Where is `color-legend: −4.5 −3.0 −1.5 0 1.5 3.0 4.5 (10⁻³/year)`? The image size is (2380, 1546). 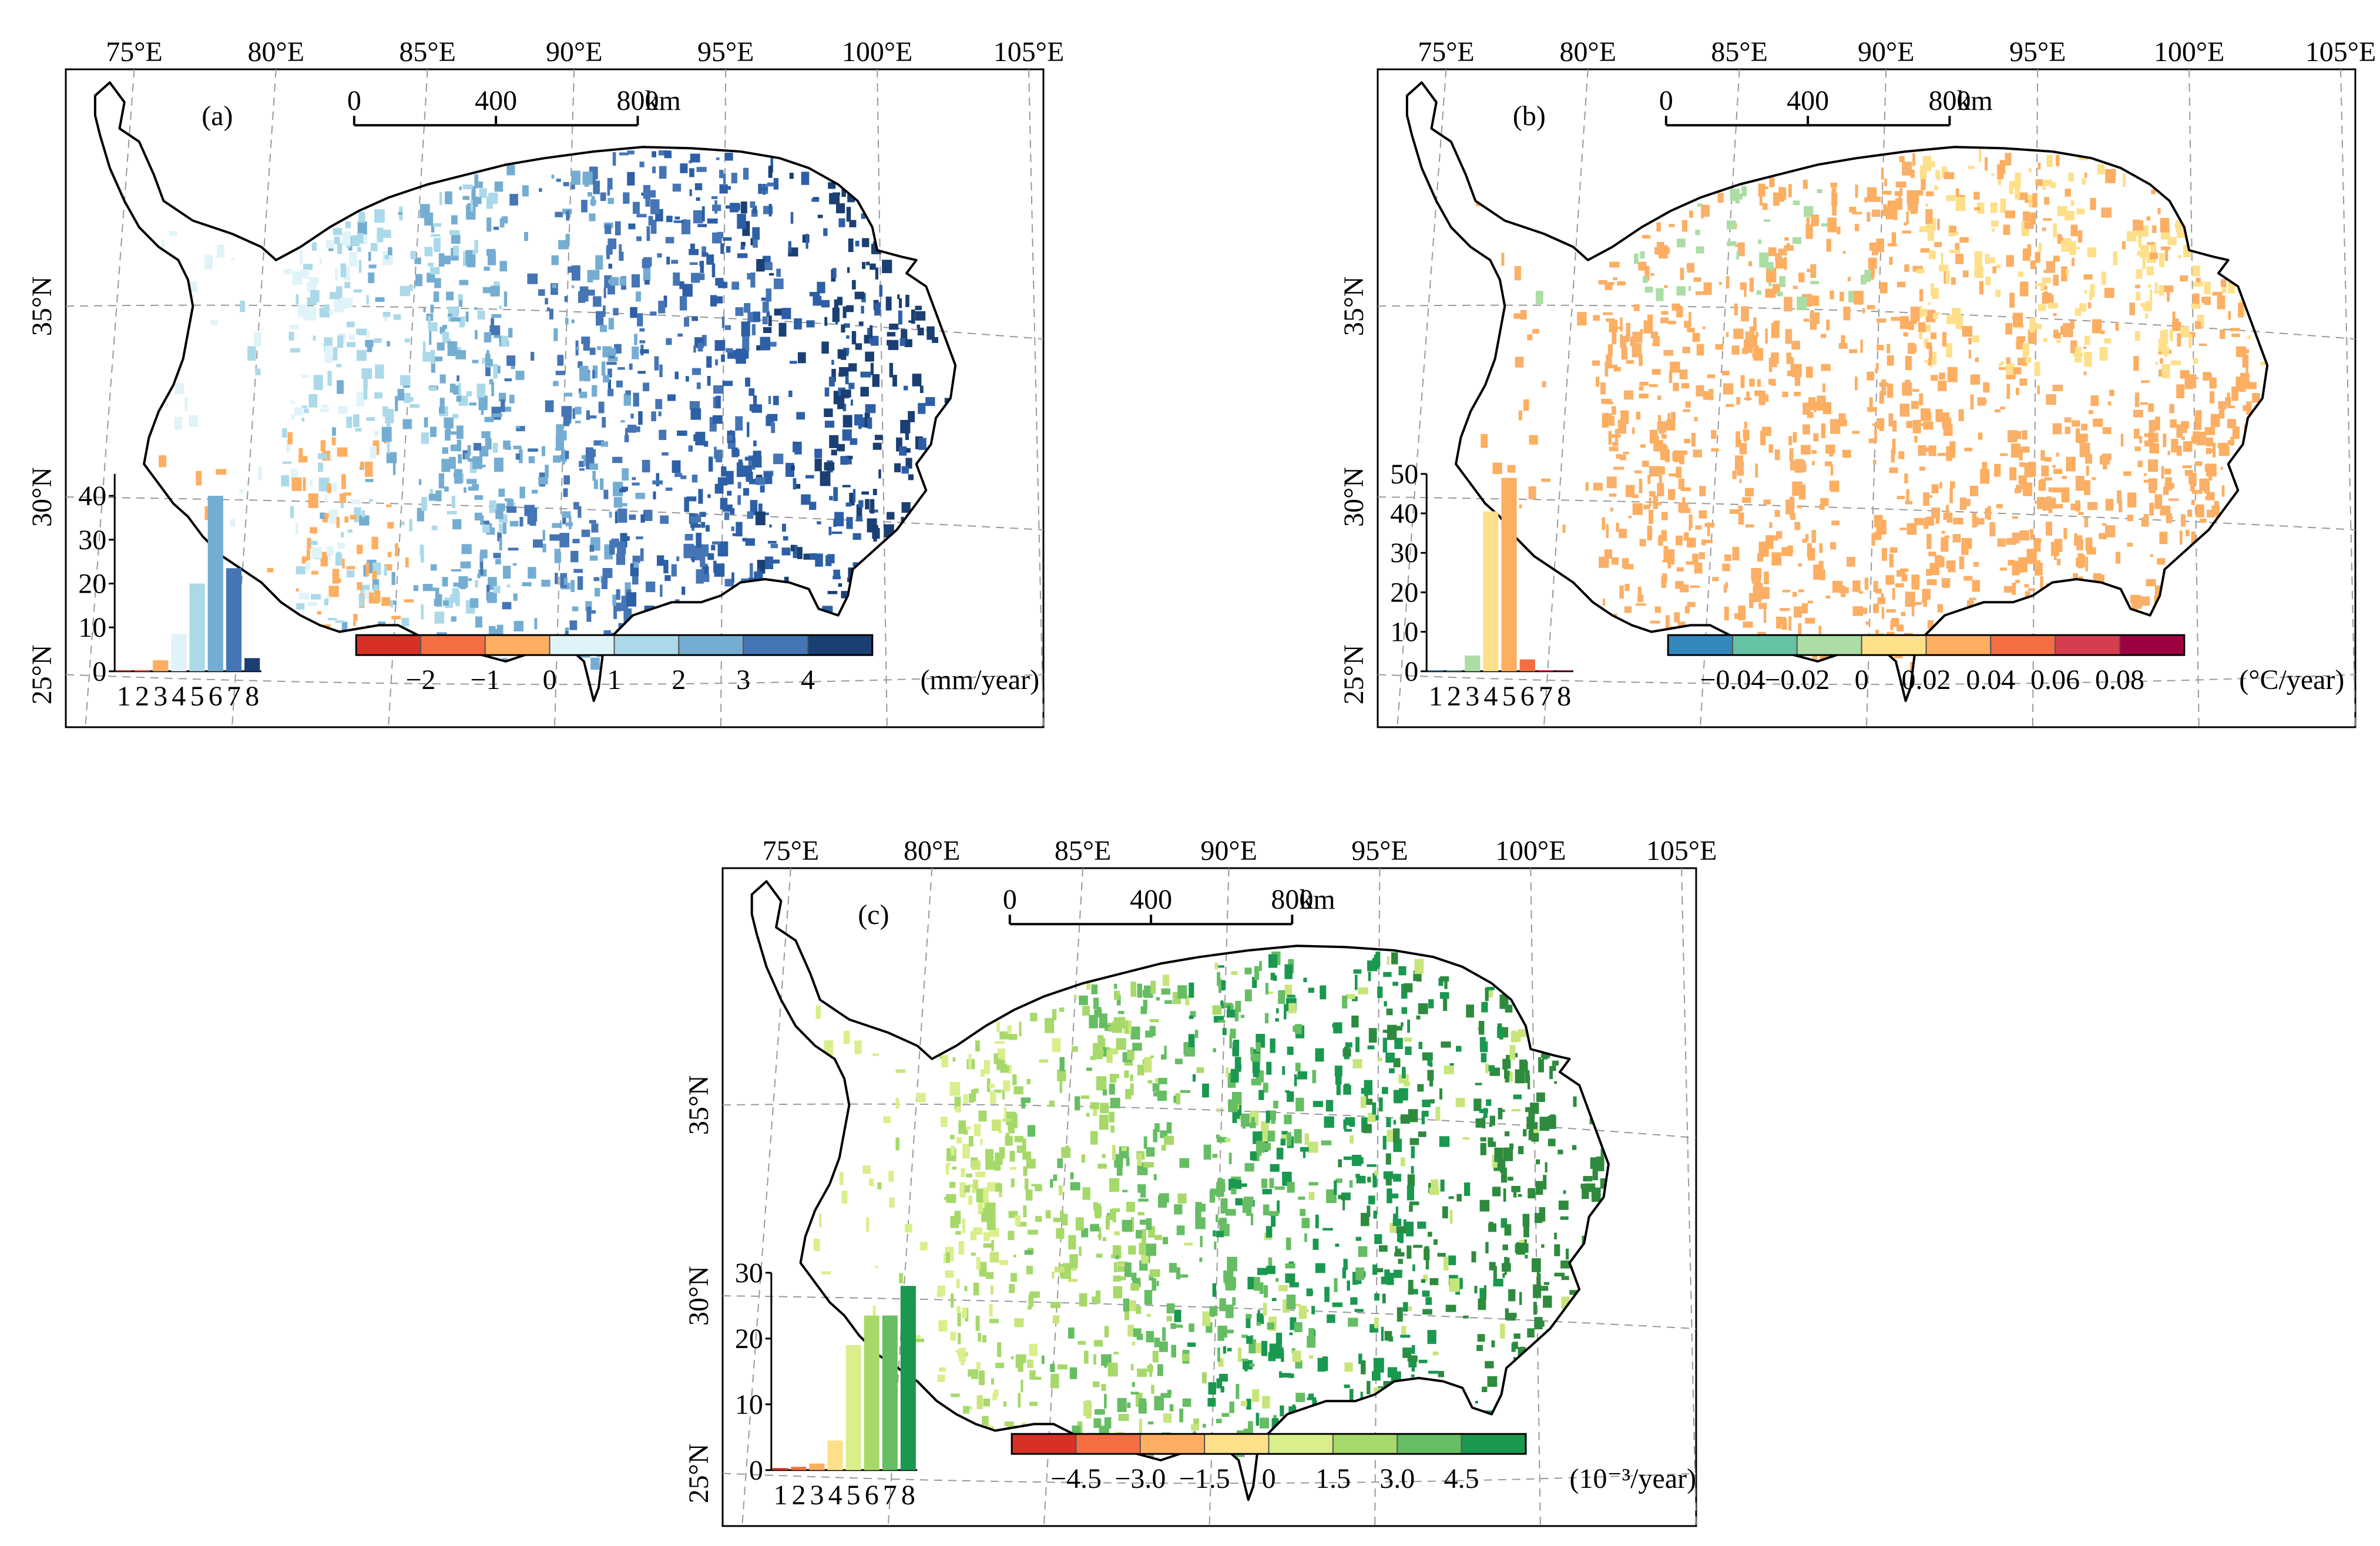 color-legend: −4.5 −3.0 −1.5 0 1.5 3.0 4.5 (10⁻³/year) is located at coordinates (1353, 1463).